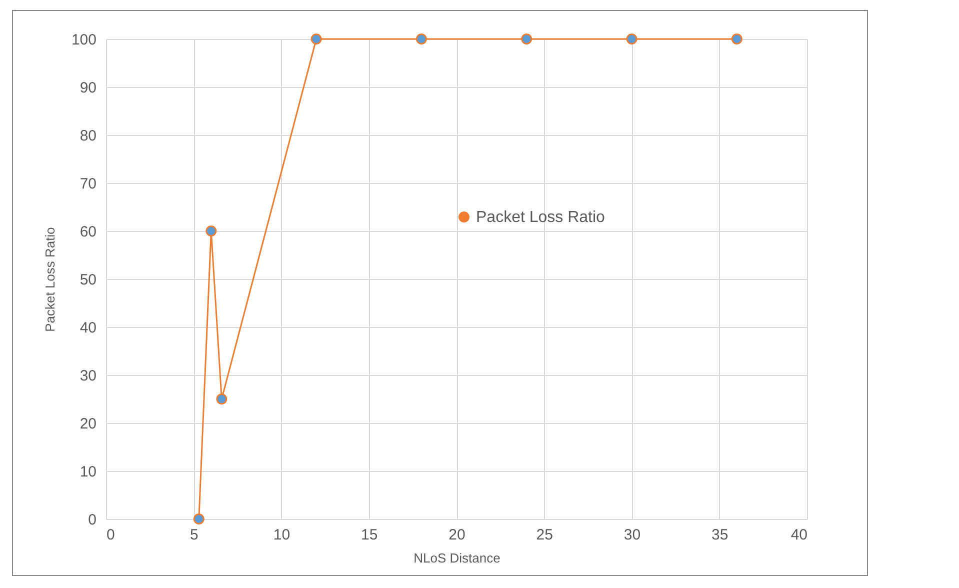  What do you see at coordinates (88, 376) in the screenshot?
I see `y-tick-label: 30` at bounding box center [88, 376].